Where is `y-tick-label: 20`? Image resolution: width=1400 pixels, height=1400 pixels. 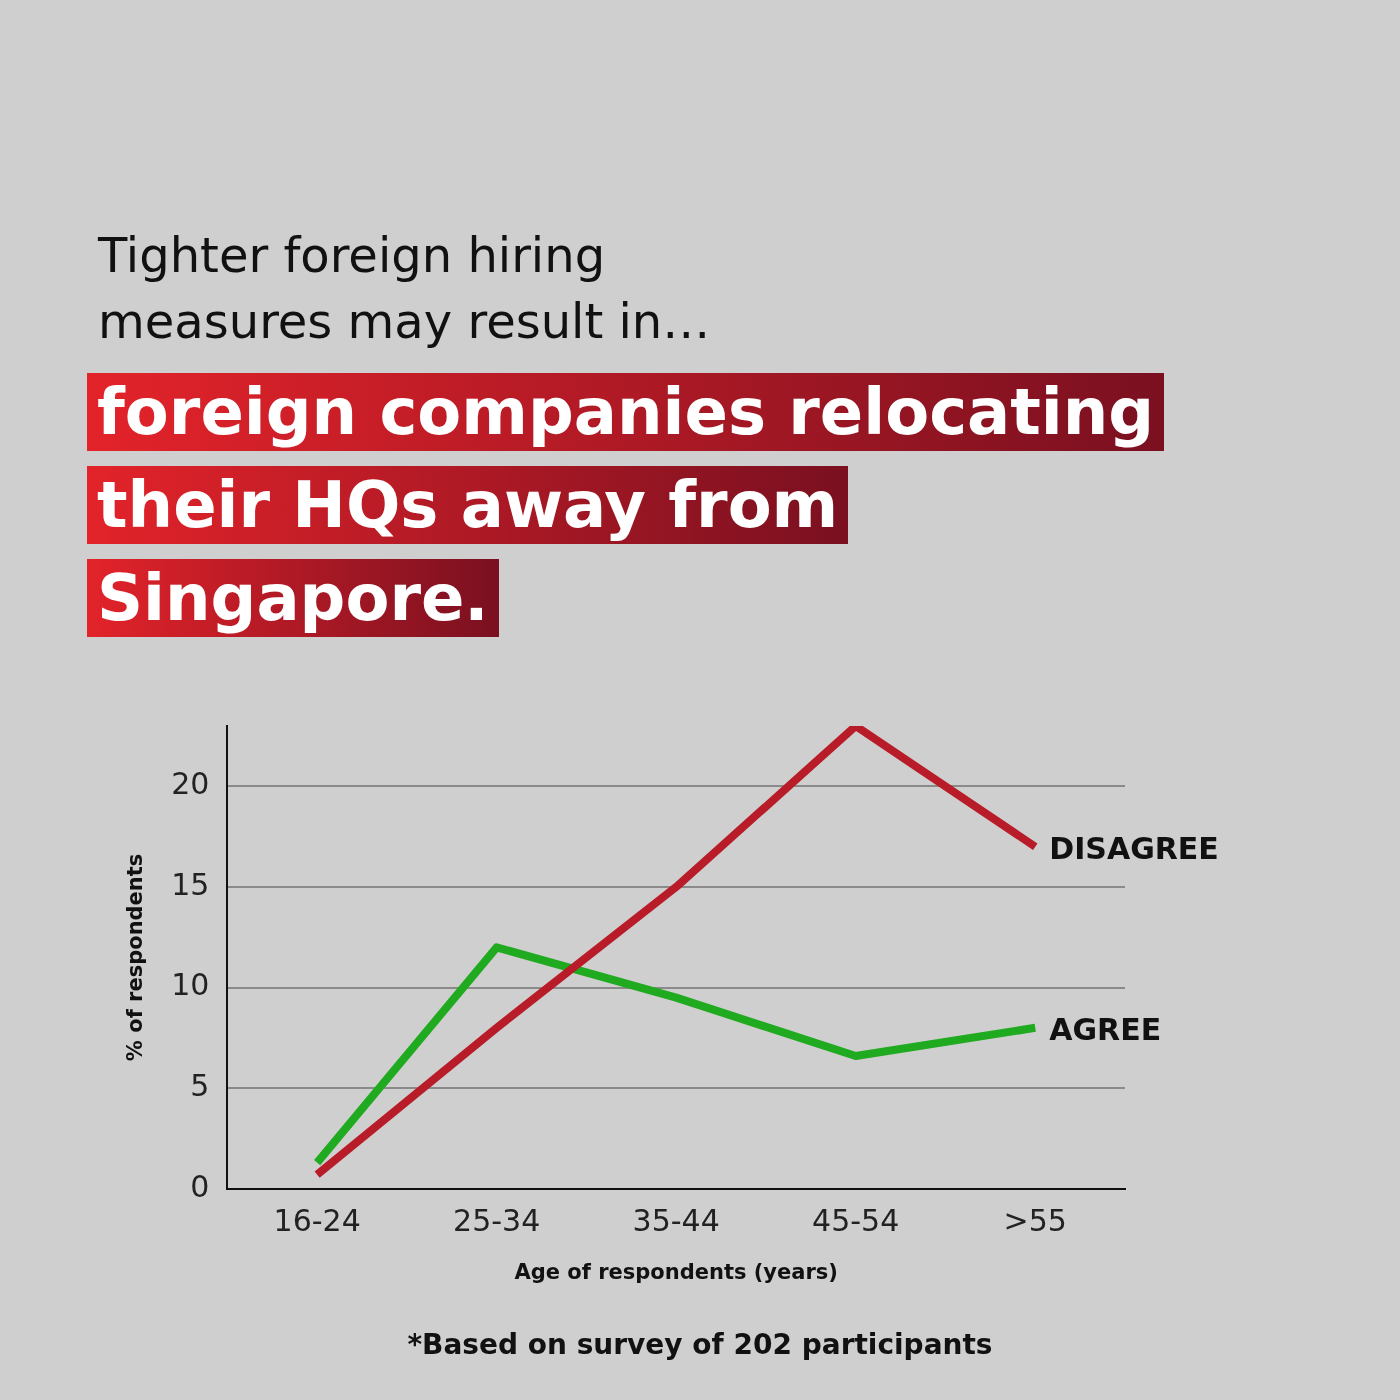
y-tick-label: 20 is located at coordinates (190, 784).